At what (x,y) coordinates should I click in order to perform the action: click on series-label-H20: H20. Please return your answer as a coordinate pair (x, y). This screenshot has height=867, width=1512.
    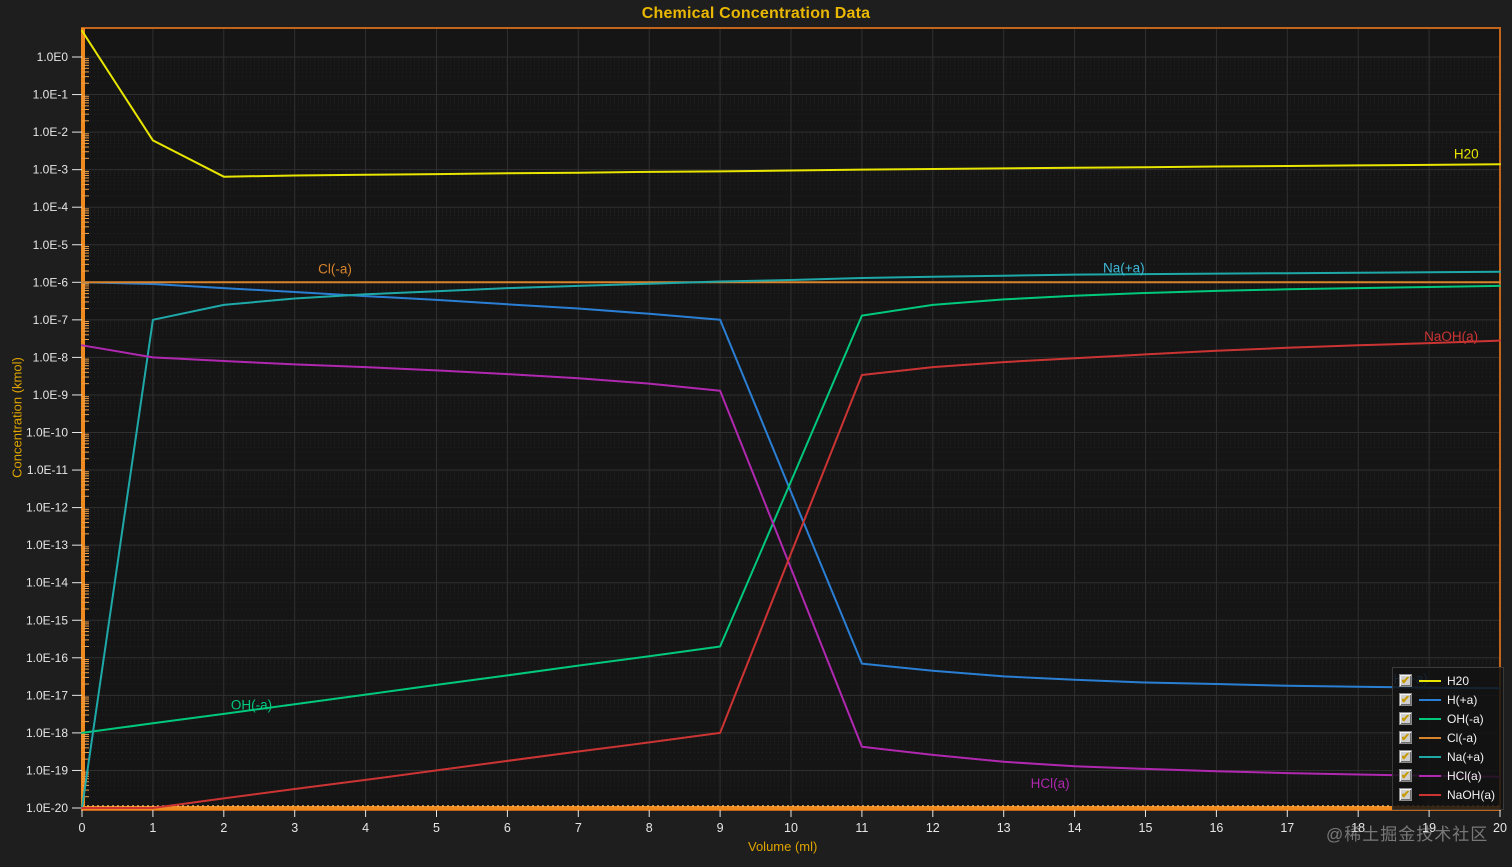
    Looking at the image, I should click on (1466, 153).